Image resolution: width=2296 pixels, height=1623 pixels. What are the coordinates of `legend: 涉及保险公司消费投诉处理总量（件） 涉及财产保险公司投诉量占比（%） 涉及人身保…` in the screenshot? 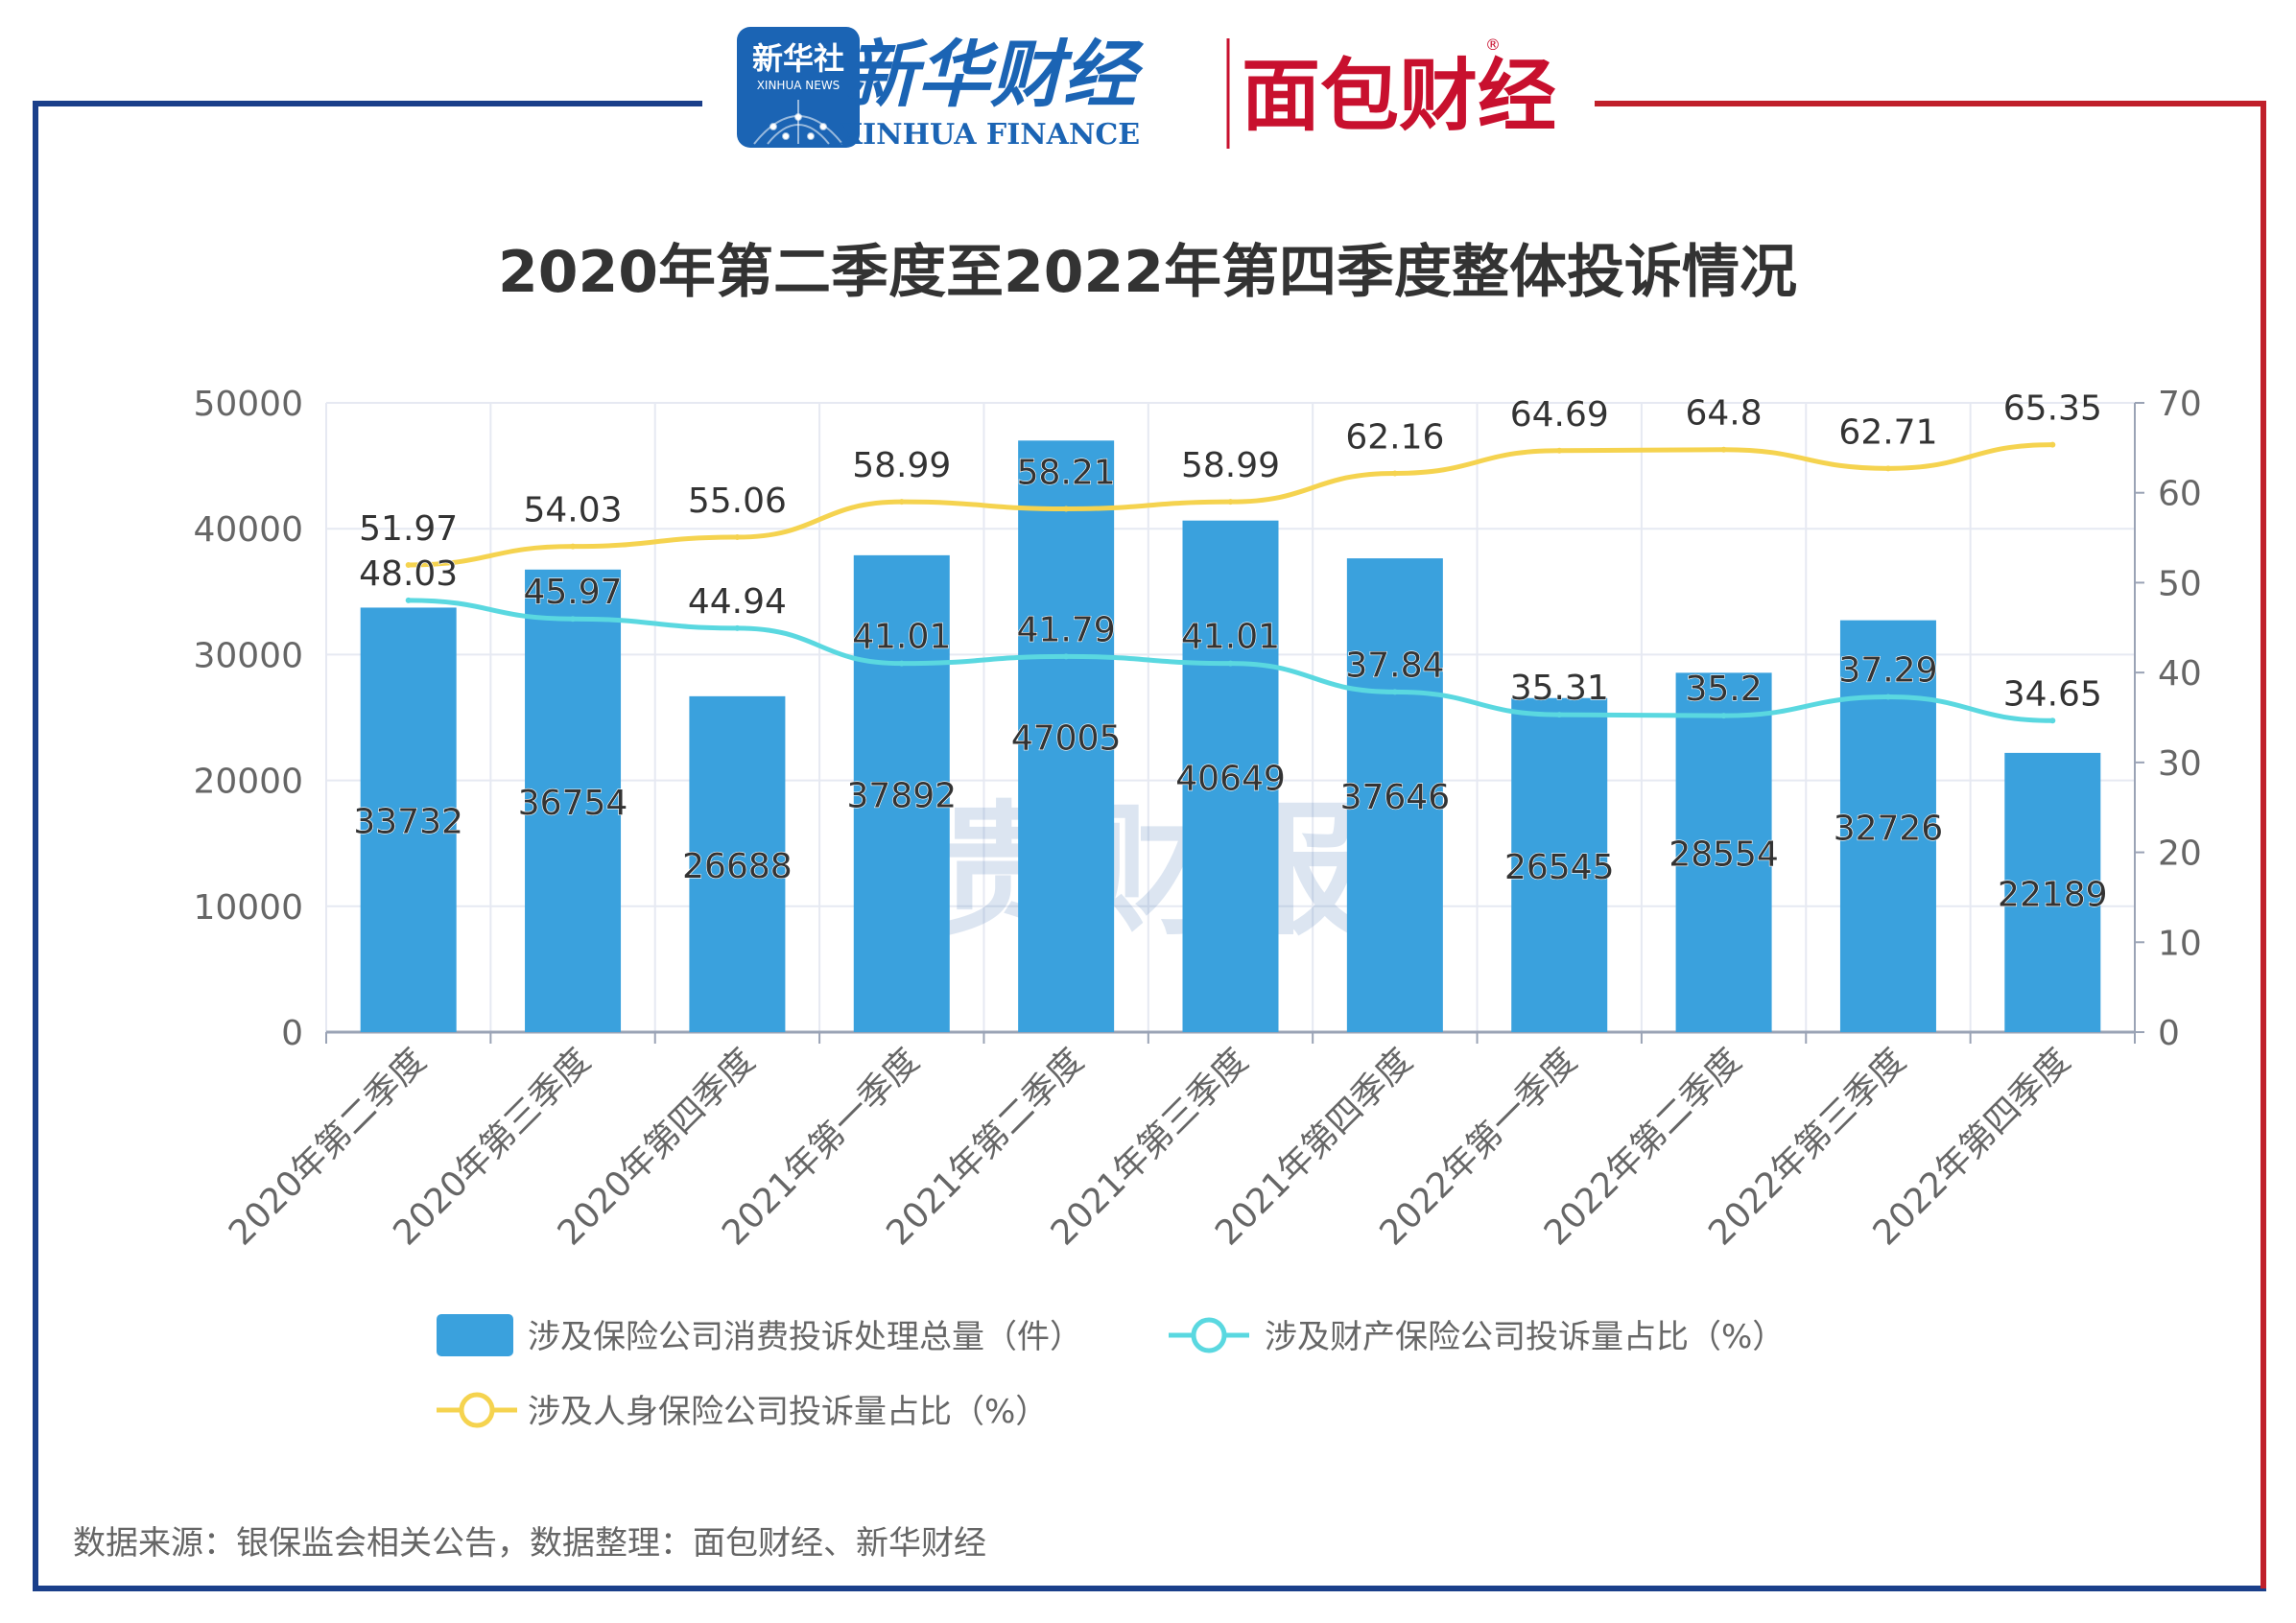 It's located at (1111, 1373).